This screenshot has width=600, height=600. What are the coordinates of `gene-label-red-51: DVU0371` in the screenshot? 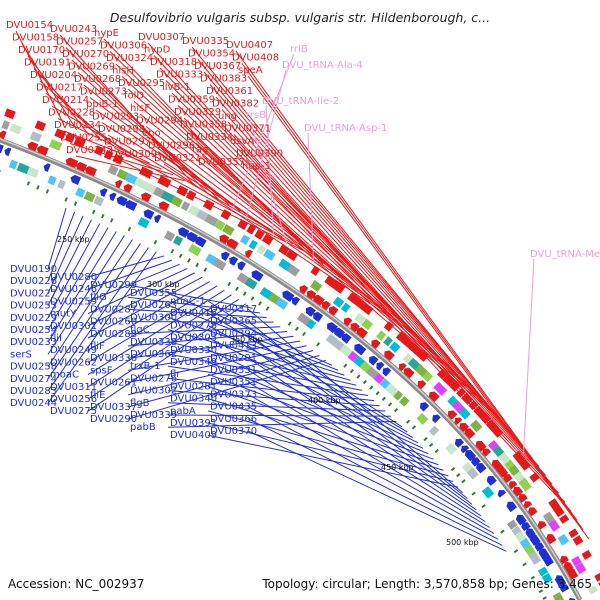 It's located at (247, 129).